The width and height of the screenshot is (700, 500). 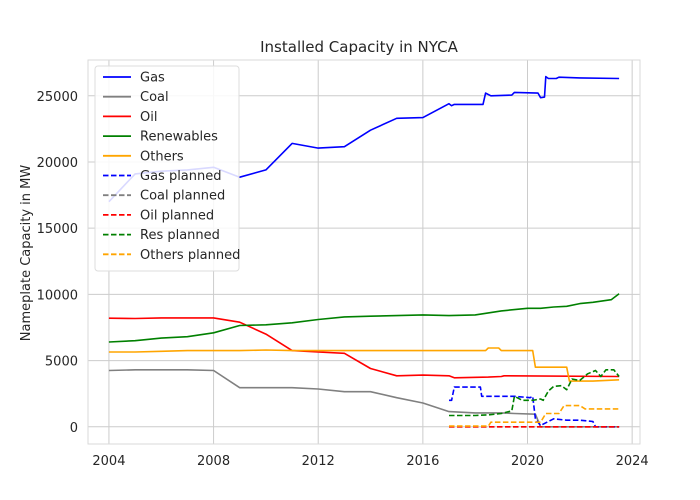 What do you see at coordinates (177, 215) in the screenshot?
I see `legend-label: Oil planned` at bounding box center [177, 215].